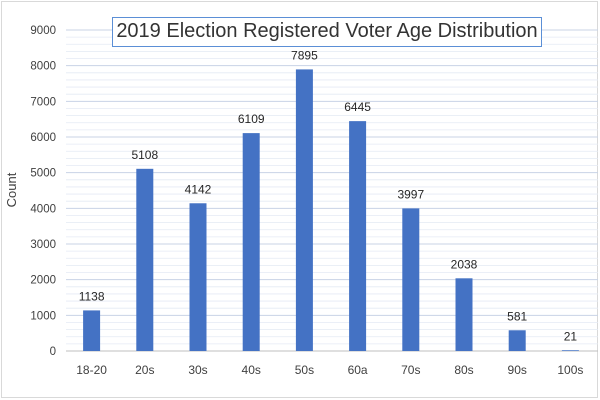 The height and width of the screenshot is (400, 600). I want to click on y-tick-label: 3000, so click(43, 245).